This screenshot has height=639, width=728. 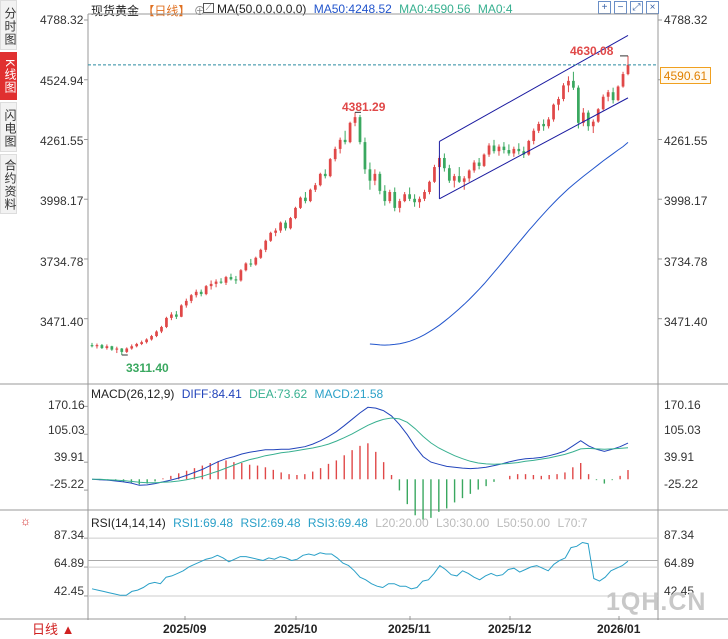 What do you see at coordinates (62, 201) in the screenshot?
I see `y-tick-left-3: 3998.17` at bounding box center [62, 201].